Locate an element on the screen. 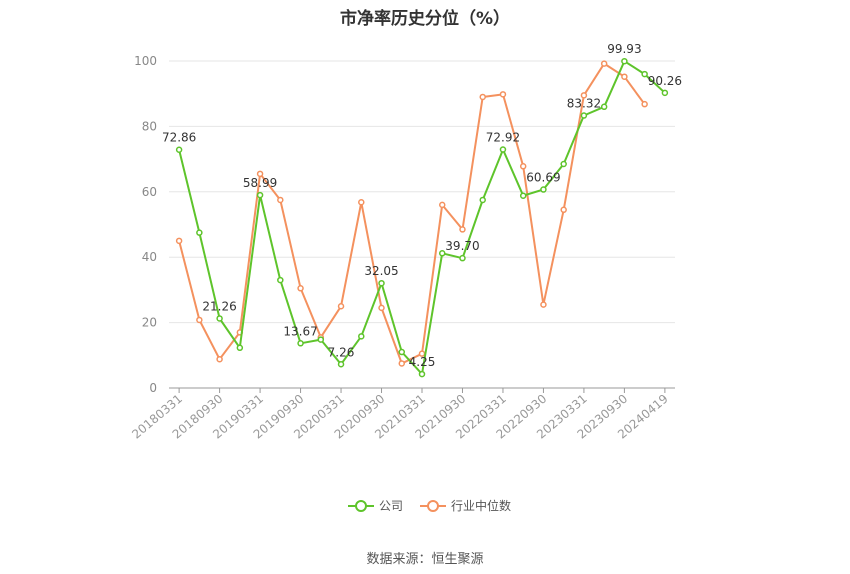 Image resolution: width=850 pixels, height=574 pixels. legend-label: 公司 is located at coordinates (391, 506).